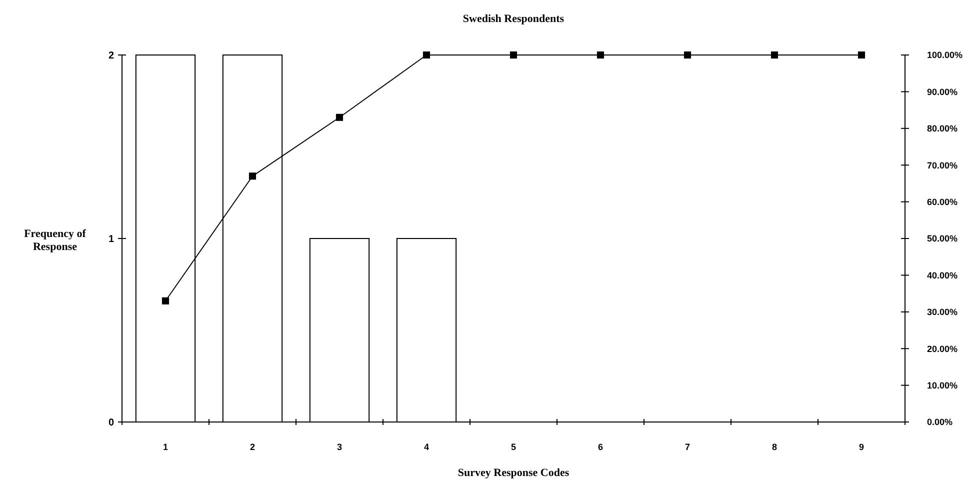 This screenshot has width=978, height=484. What do you see at coordinates (111, 239) in the screenshot?
I see `y-tick-label: 1` at bounding box center [111, 239].